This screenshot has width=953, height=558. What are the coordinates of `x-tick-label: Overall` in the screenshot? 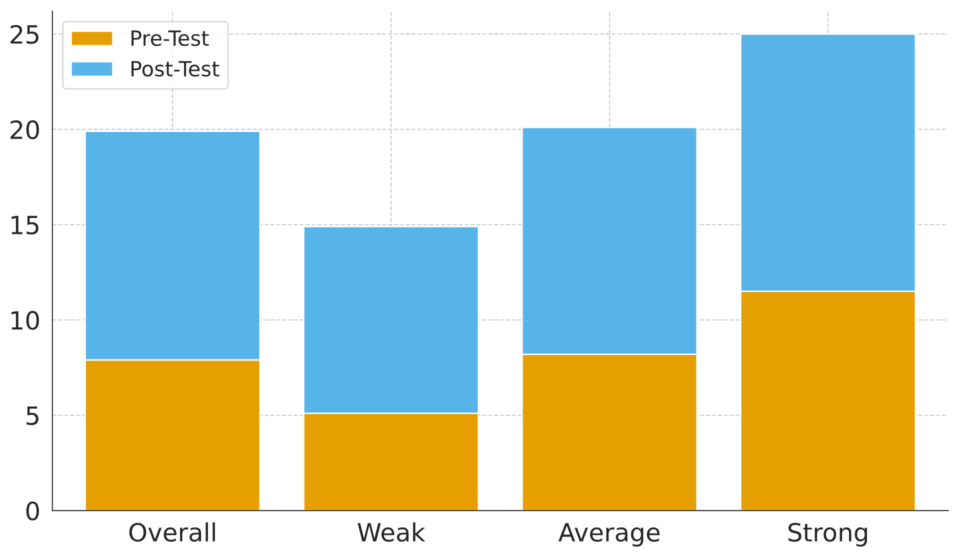 It's located at (172, 532).